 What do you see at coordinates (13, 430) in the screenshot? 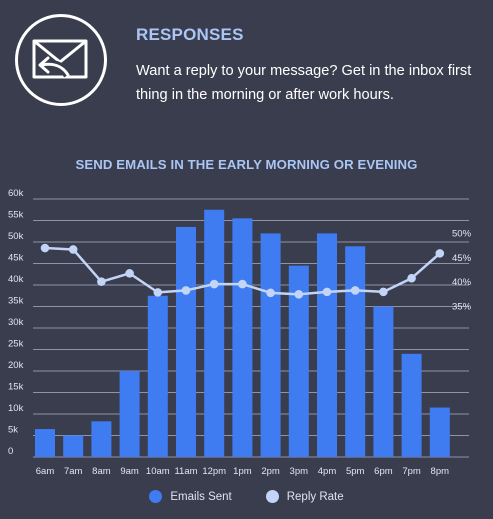
I see `y-tick-label: 5k` at bounding box center [13, 430].